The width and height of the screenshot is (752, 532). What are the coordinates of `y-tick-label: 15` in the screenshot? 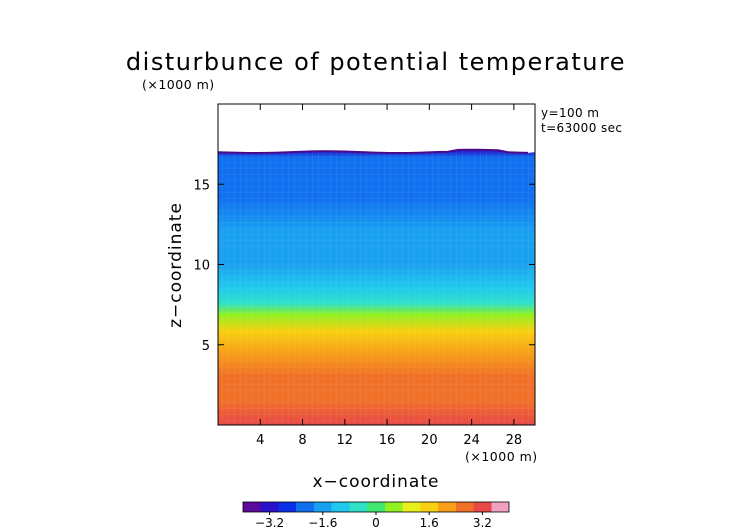 It's located at (201, 185).